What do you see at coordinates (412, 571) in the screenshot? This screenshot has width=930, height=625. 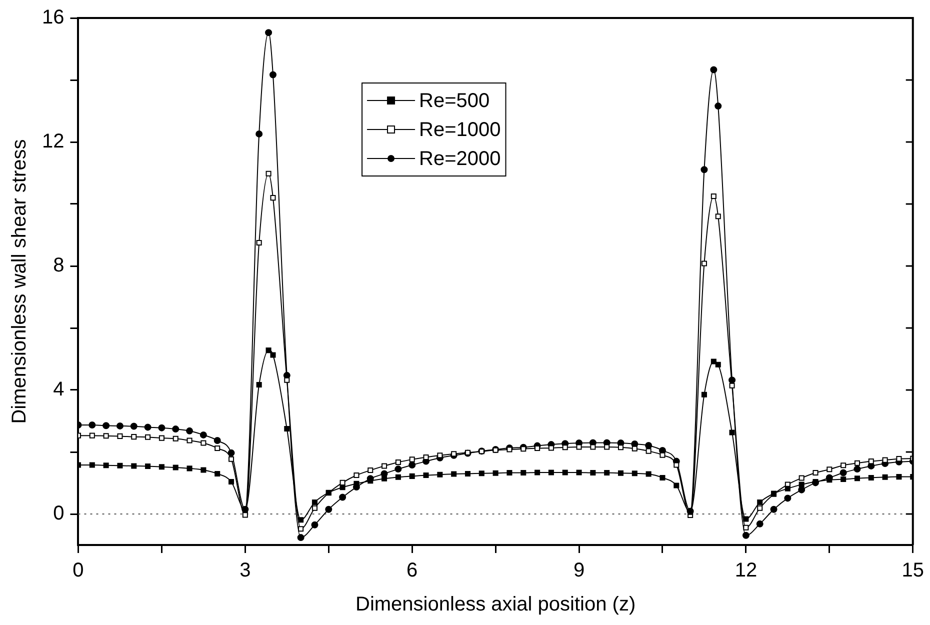 I see `x-tick-label: 6` at bounding box center [412, 571].